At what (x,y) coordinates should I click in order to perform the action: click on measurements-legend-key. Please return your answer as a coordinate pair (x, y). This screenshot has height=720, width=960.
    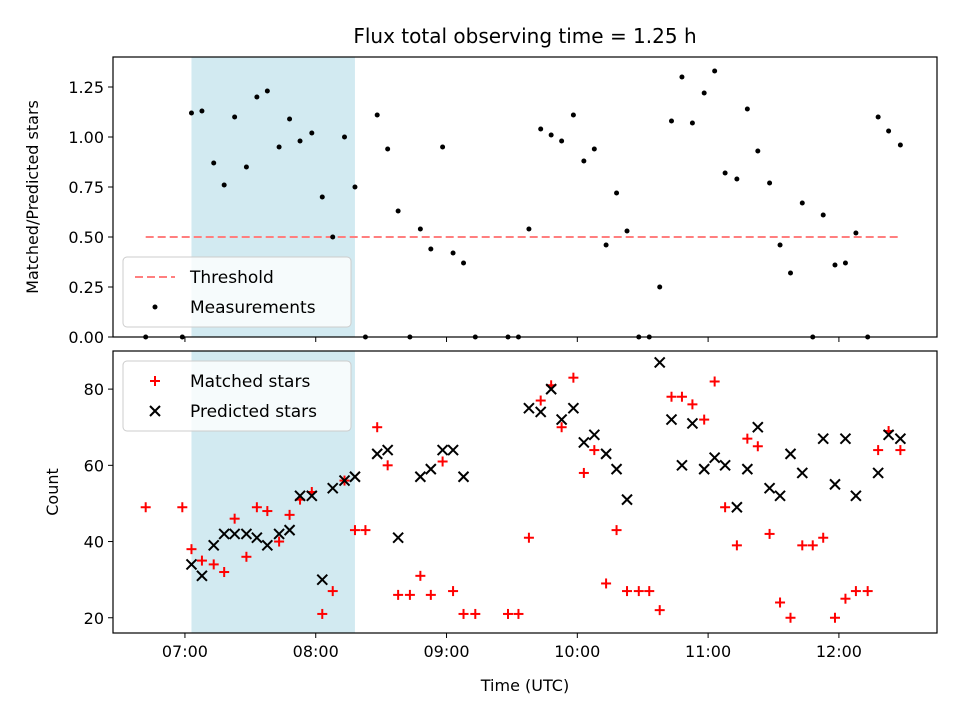
    Looking at the image, I should click on (155, 307).